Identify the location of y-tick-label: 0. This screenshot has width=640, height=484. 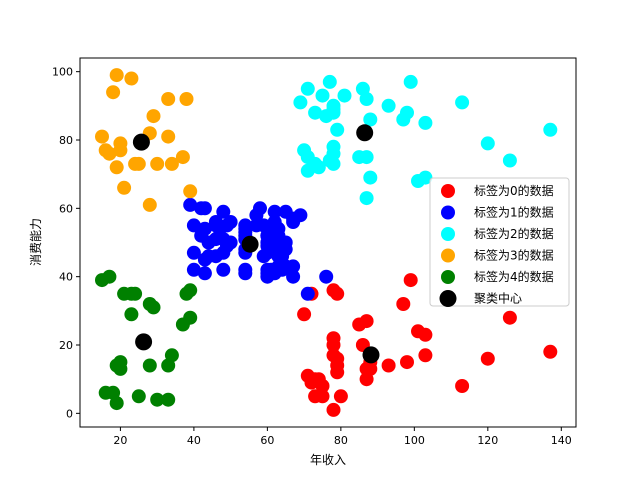
(69, 413).